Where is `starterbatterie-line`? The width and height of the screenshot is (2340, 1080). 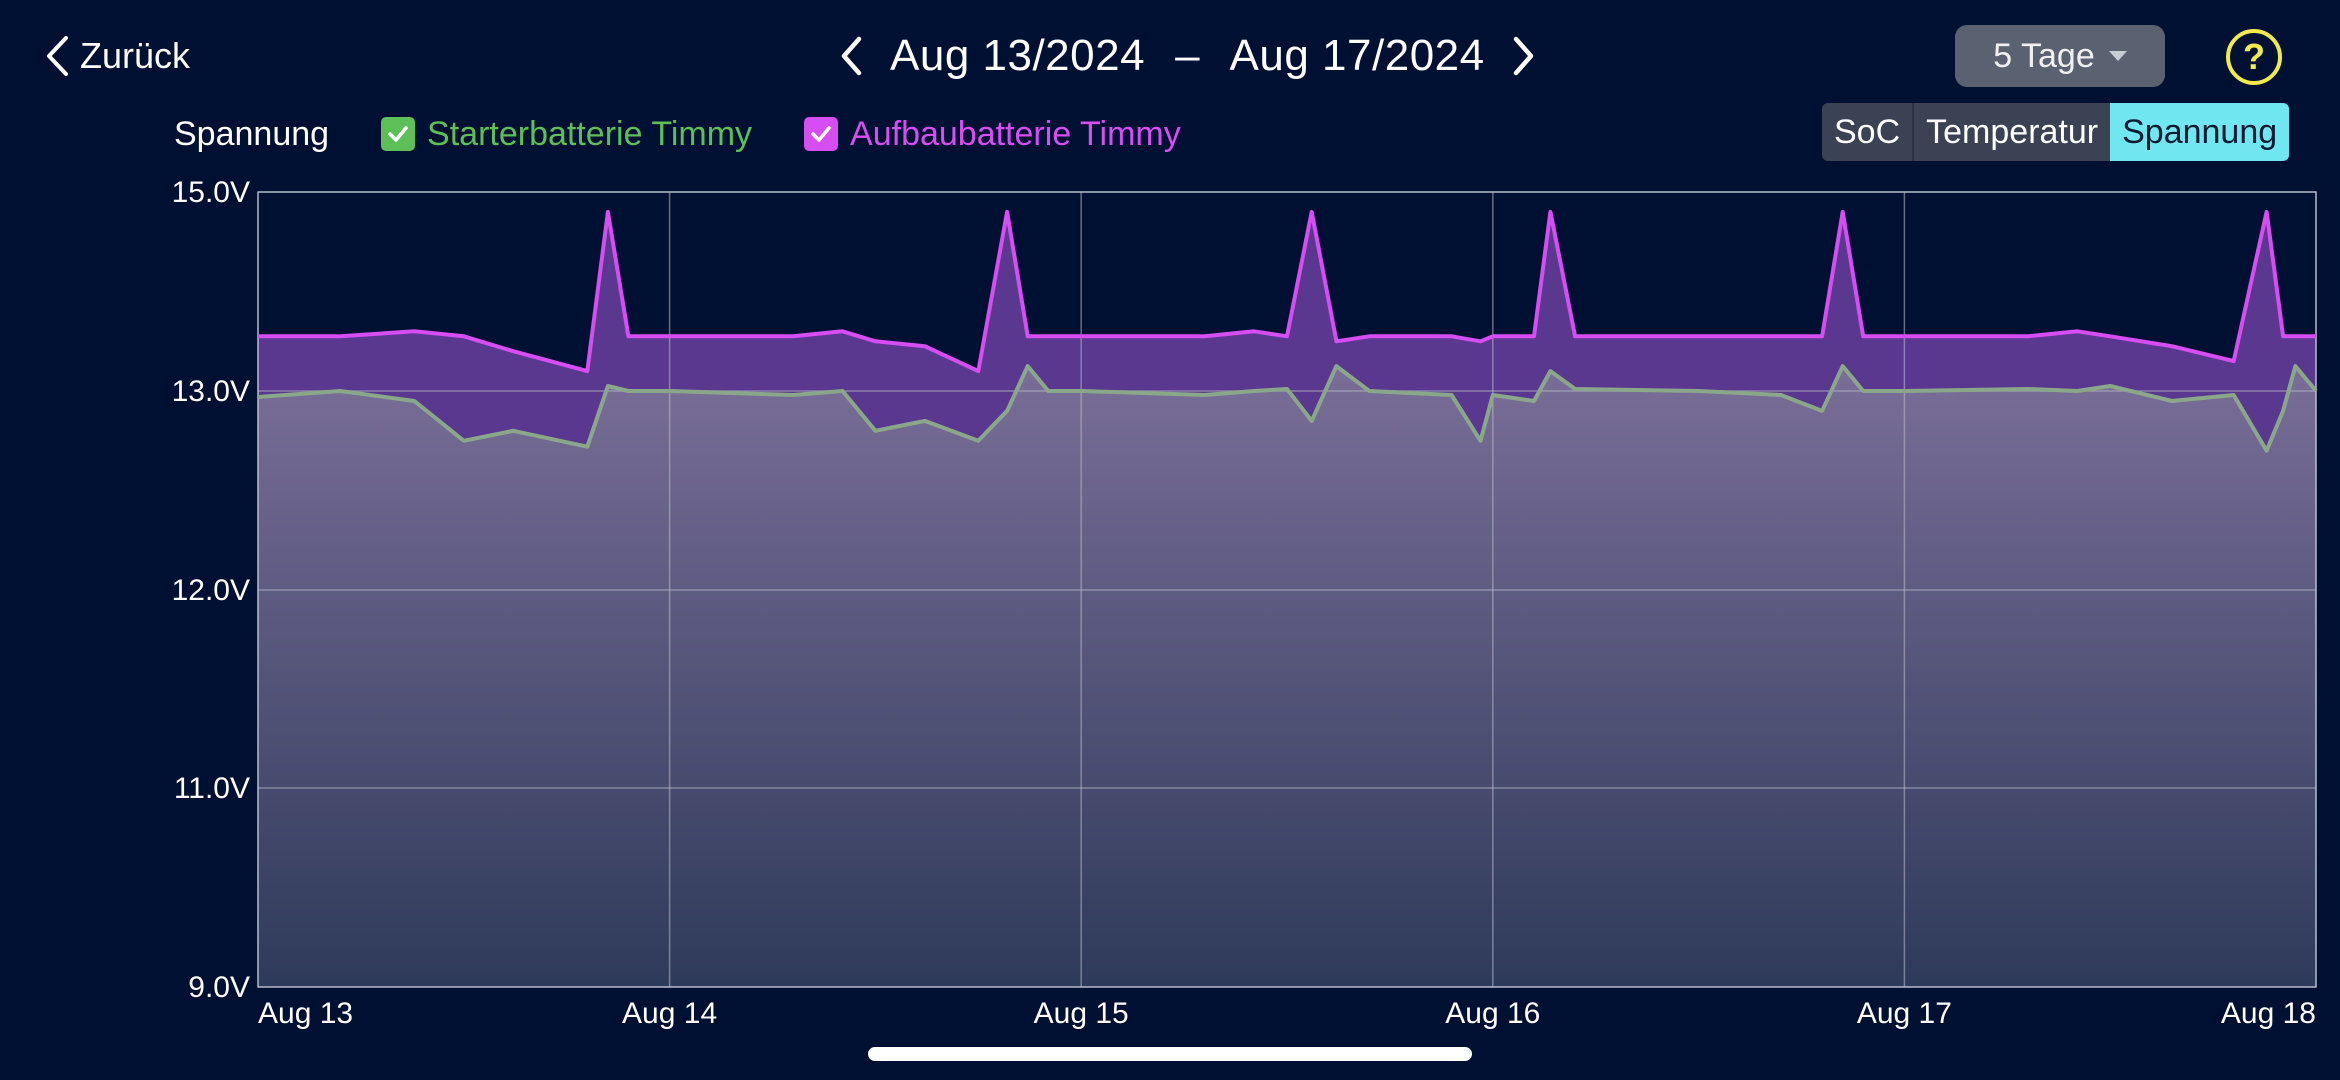
starterbatterie-line is located at coordinates (1287, 408).